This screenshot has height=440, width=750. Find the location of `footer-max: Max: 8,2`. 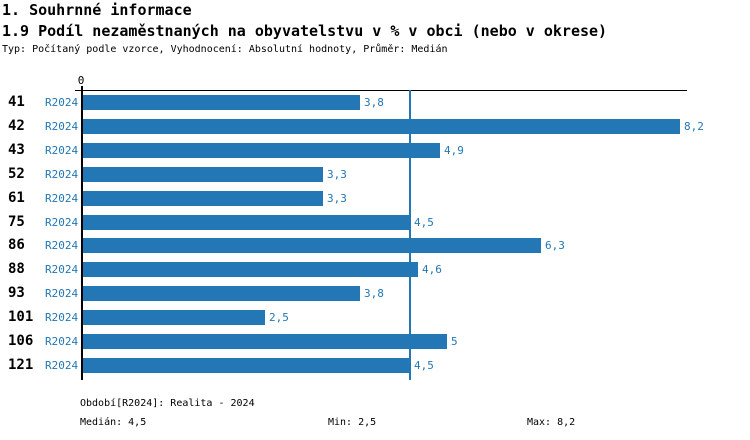

footer-max: Max: 8,2 is located at coordinates (551, 422).